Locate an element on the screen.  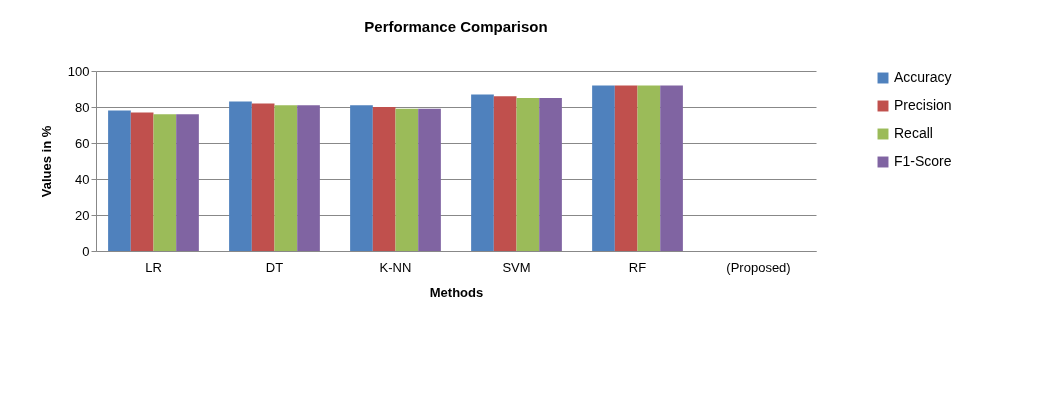
y-tick-label: 40 is located at coordinates (82, 179).